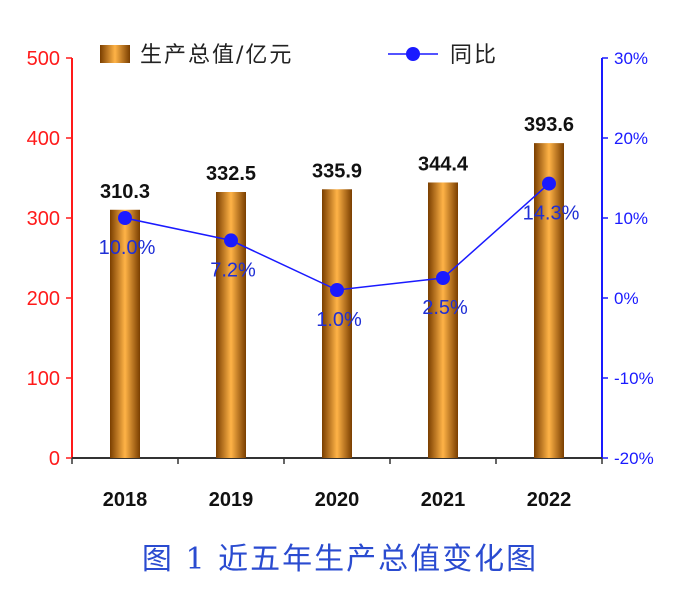 The height and width of the screenshot is (595, 680). Describe the element at coordinates (551, 214) in the screenshot. I see `yoy-value-label: 14.3%` at that location.